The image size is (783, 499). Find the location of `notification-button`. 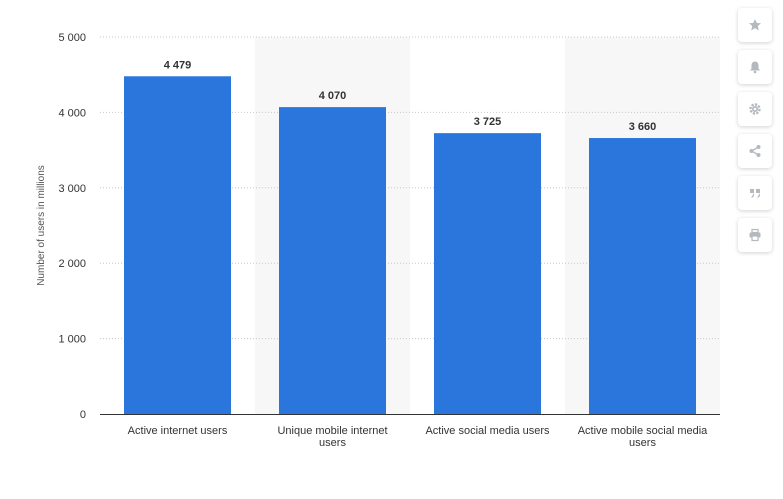

notification-button is located at coordinates (755, 67).